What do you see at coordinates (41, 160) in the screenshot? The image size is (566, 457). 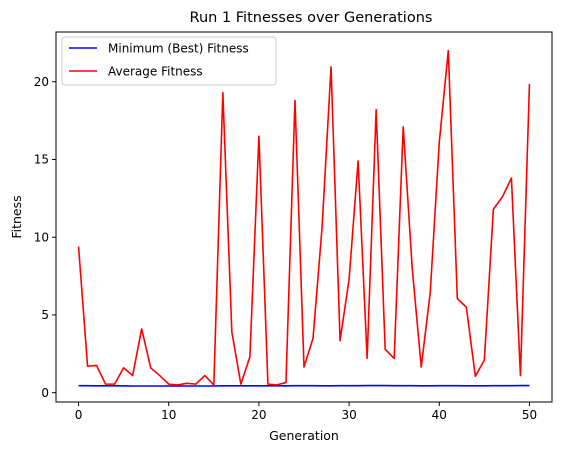 I see `y-tick-label: 15` at bounding box center [41, 160].